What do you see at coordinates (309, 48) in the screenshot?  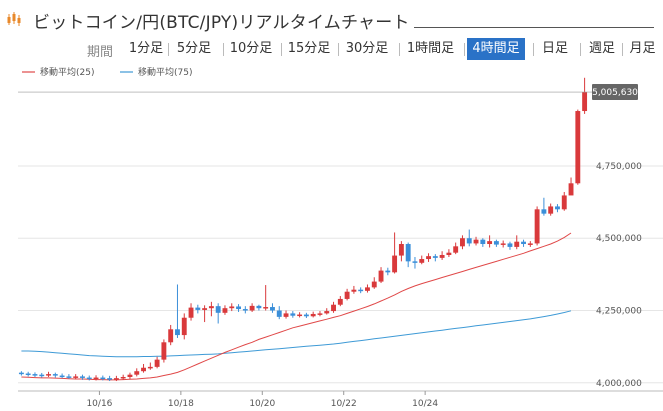 I see `period-tab-15min: 15分足` at bounding box center [309, 48].